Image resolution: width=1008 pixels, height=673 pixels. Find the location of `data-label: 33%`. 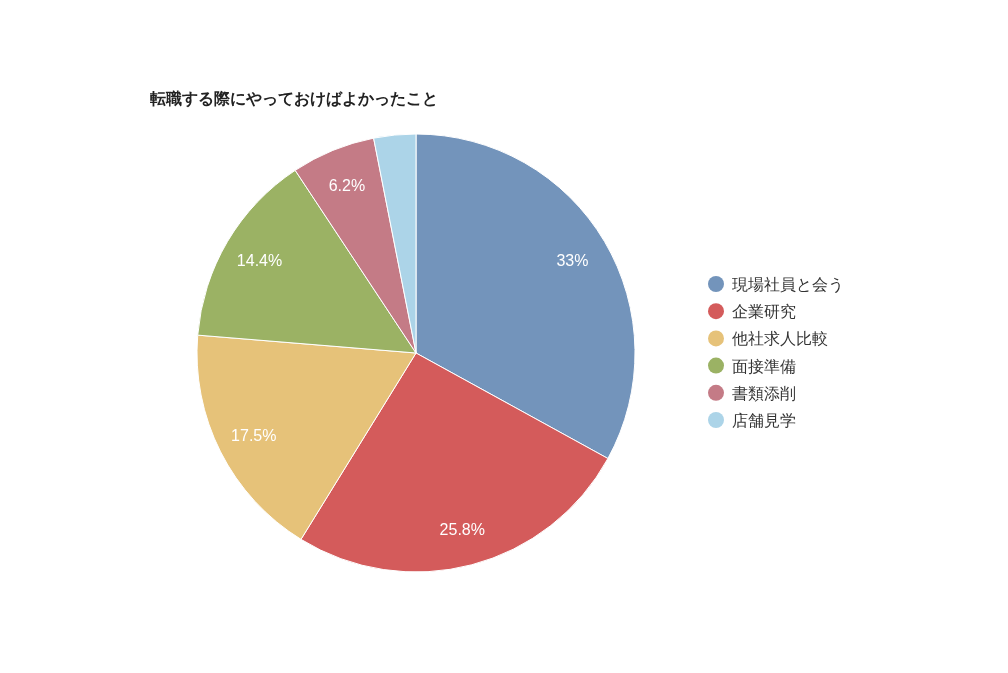

data-label: 33% is located at coordinates (572, 261).